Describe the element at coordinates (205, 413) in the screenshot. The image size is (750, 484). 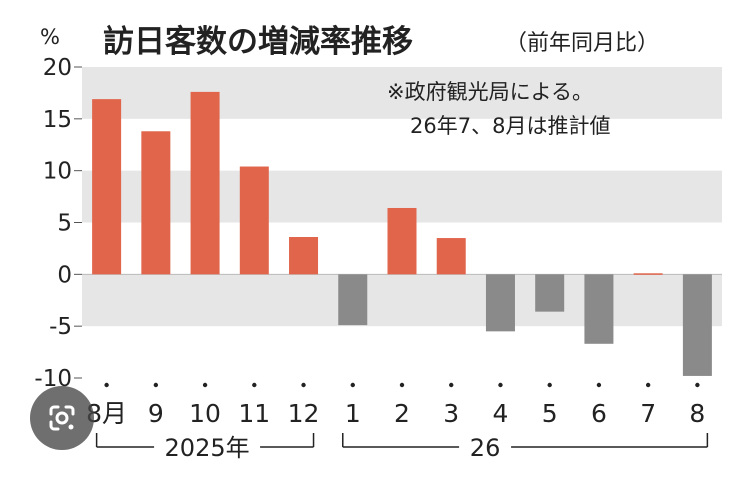
I see `x-tick-label: 10` at that location.